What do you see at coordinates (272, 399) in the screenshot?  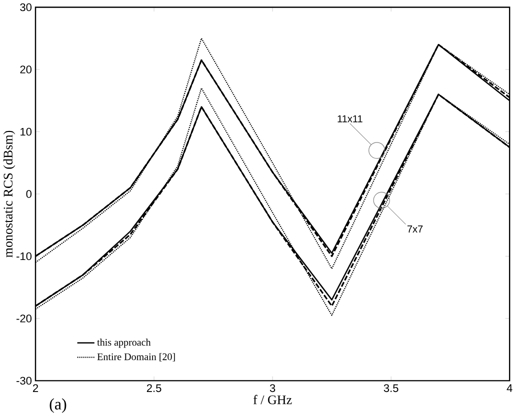 I see `x-axis-title: f / GHz` at bounding box center [272, 399].